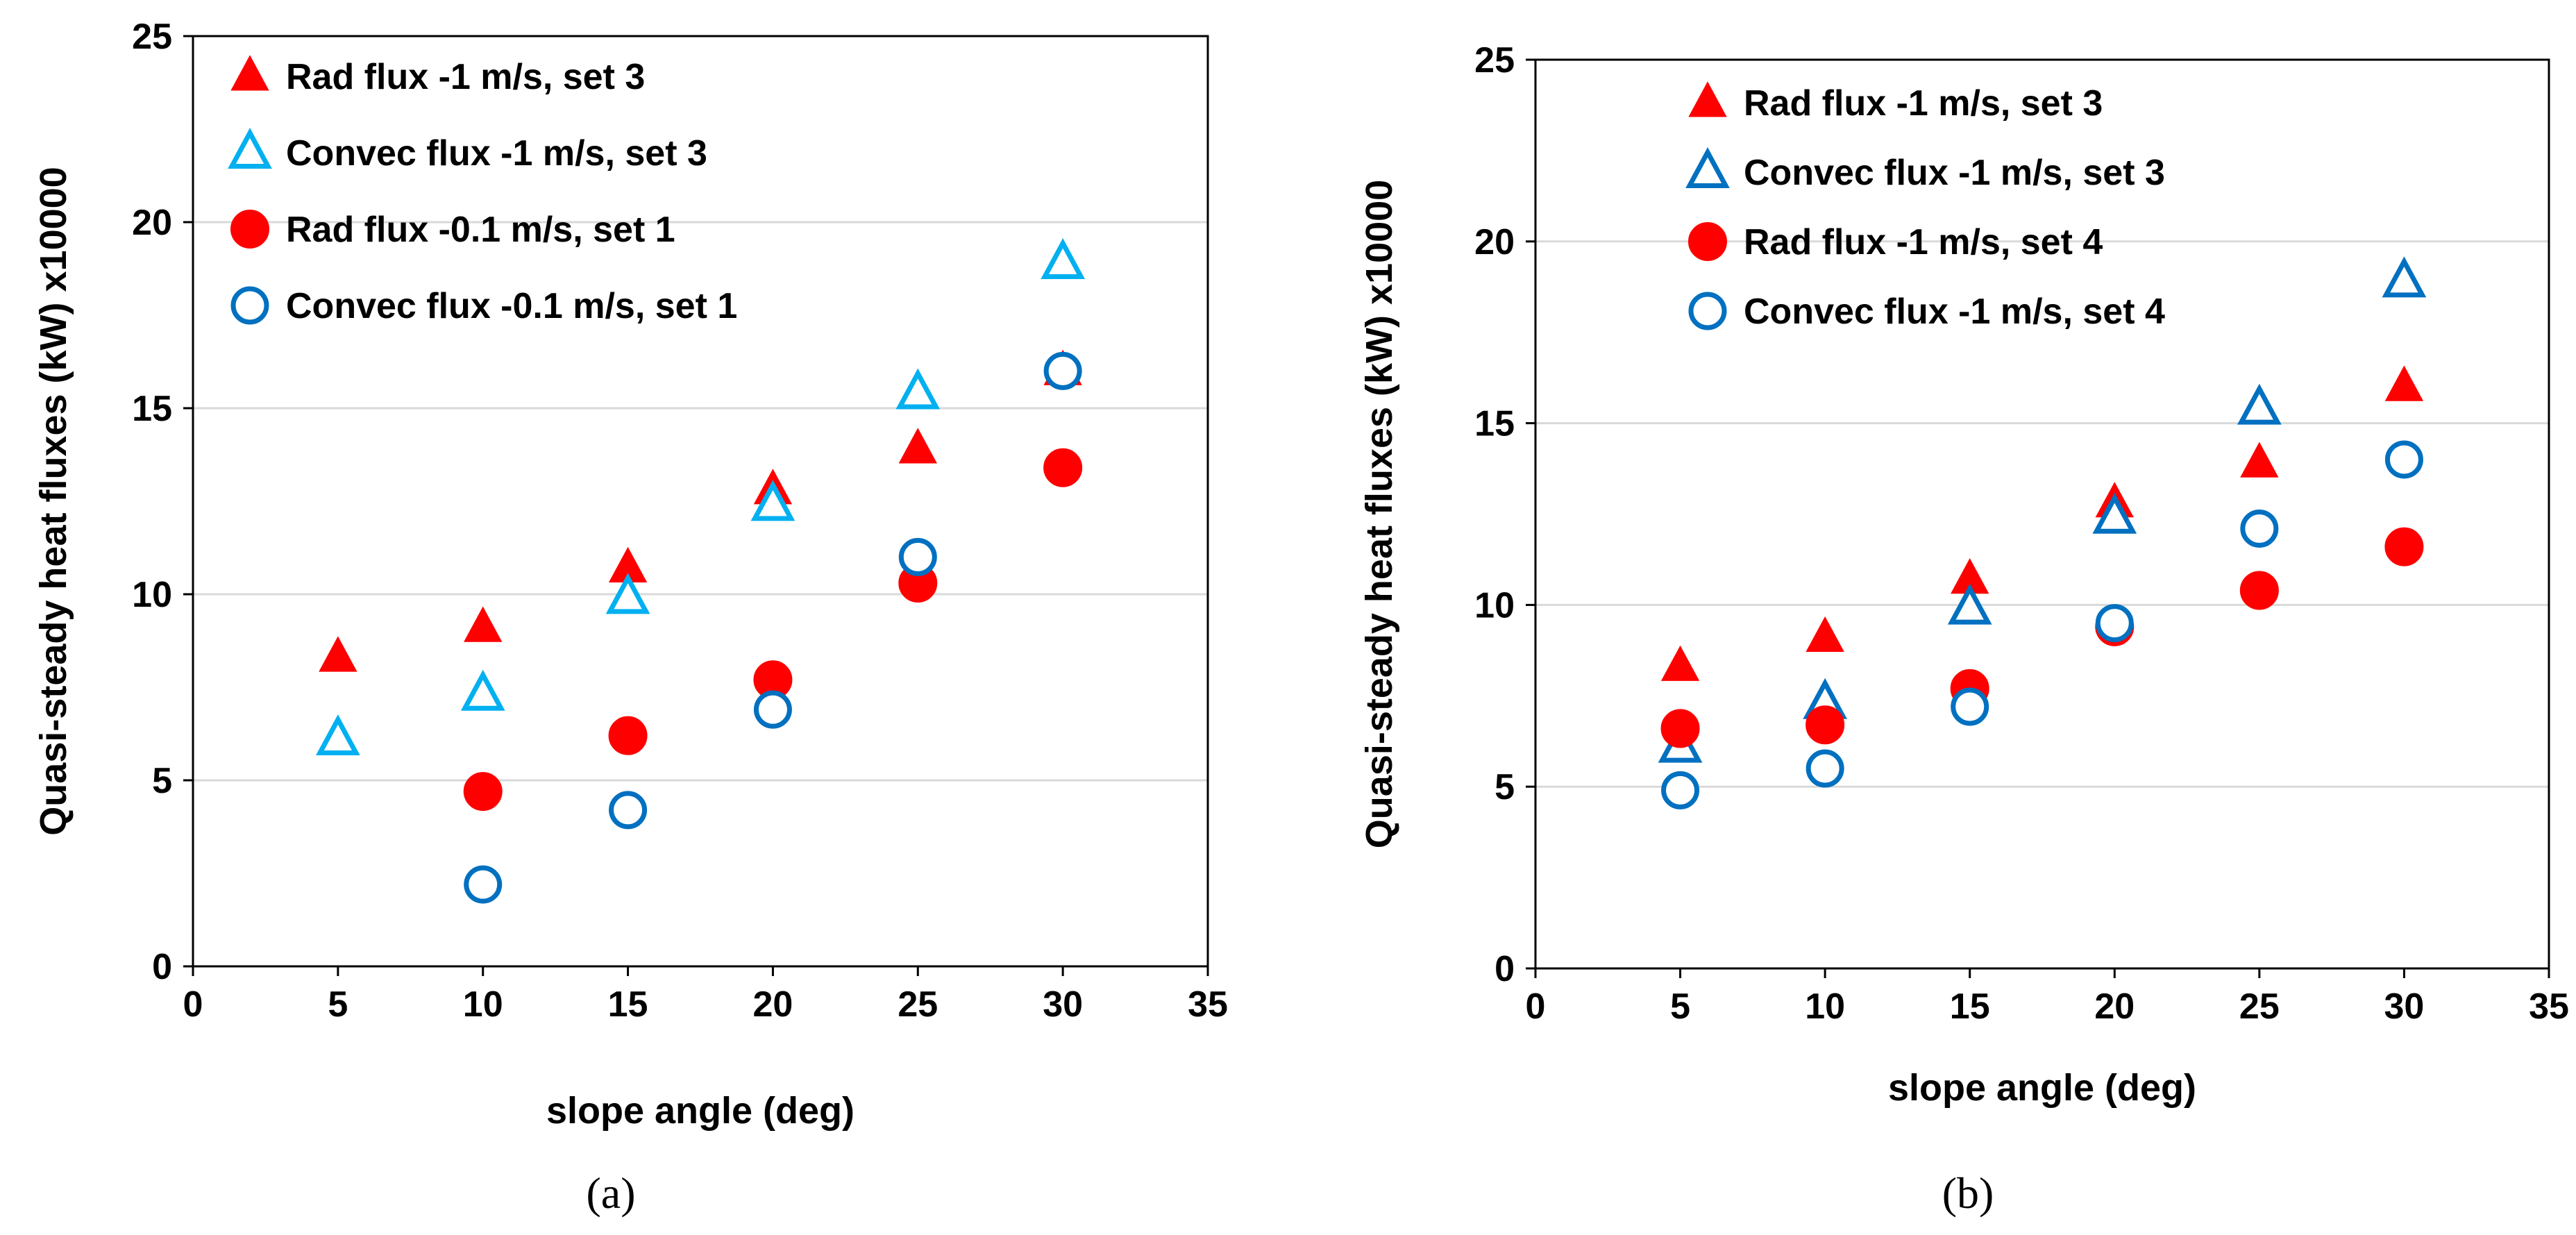  What do you see at coordinates (610, 1193) in the screenshot?
I see `panel-label: (a)` at bounding box center [610, 1193].